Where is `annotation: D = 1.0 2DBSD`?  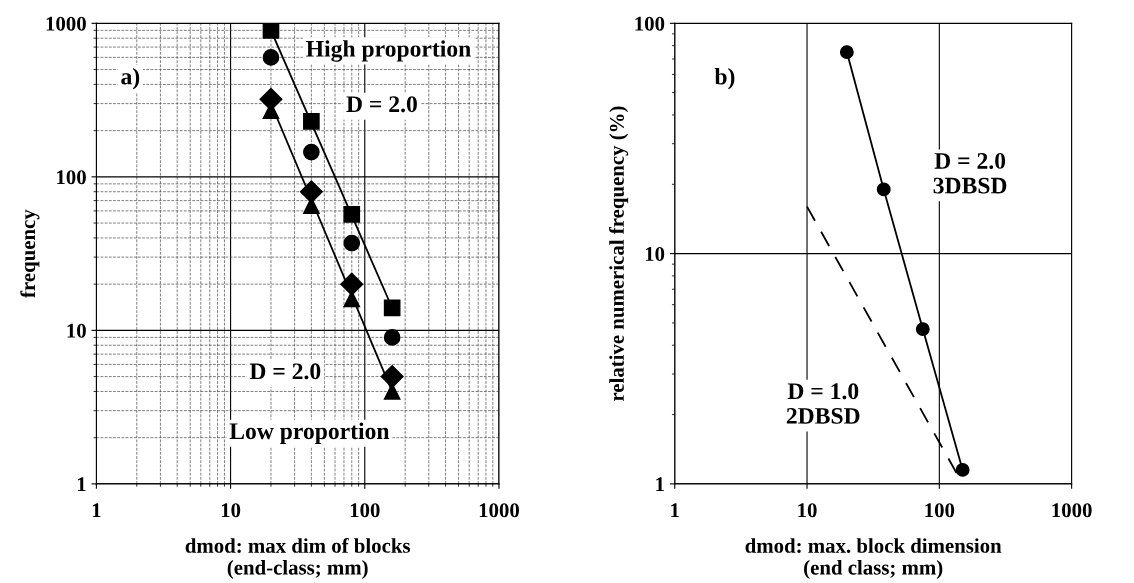 annotation: D = 1.0 2DBSD is located at coordinates (823, 403).